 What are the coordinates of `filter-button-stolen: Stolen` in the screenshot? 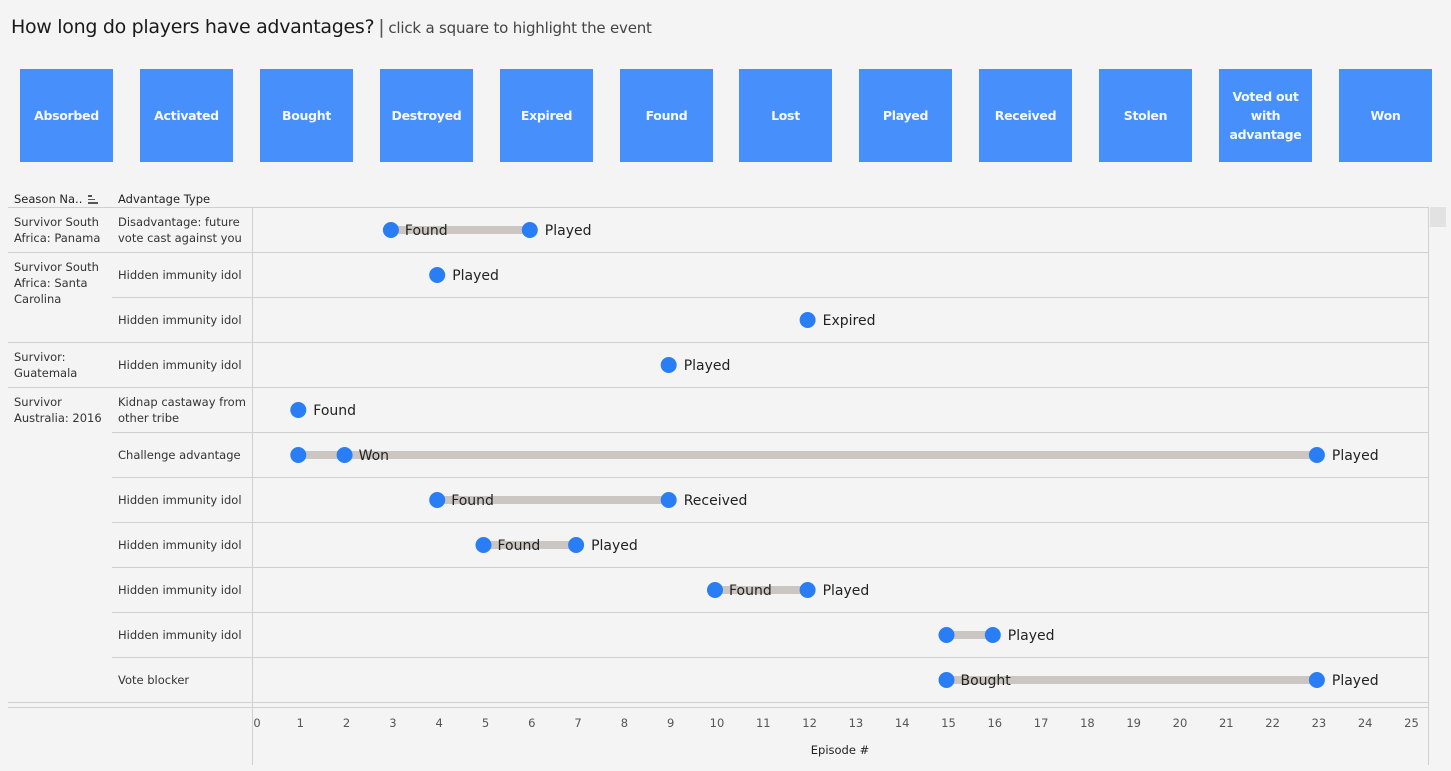 It's located at (1145, 115).